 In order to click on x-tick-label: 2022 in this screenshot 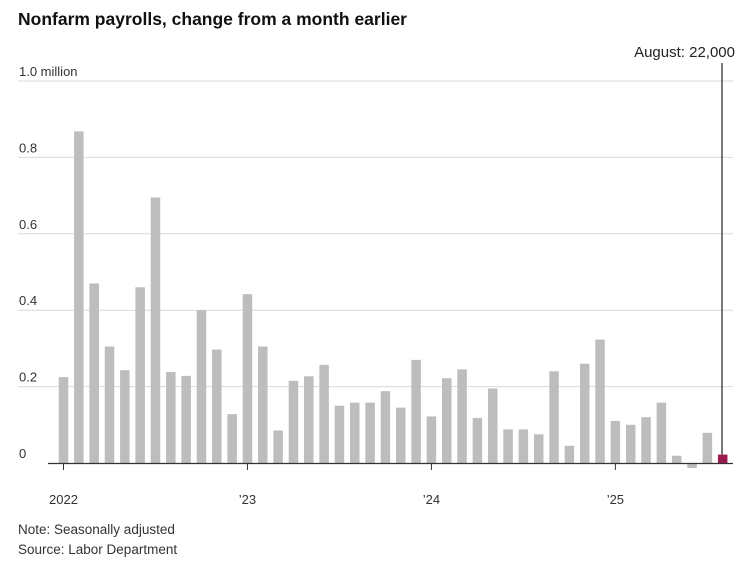, I will do `click(63, 499)`.